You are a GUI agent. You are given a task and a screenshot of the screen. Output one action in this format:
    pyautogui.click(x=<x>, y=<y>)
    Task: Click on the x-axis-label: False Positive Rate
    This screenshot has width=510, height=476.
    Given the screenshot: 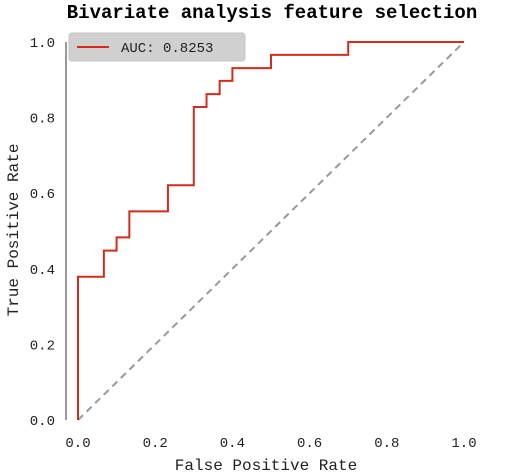 What is the action you would take?
    pyautogui.click(x=266, y=466)
    